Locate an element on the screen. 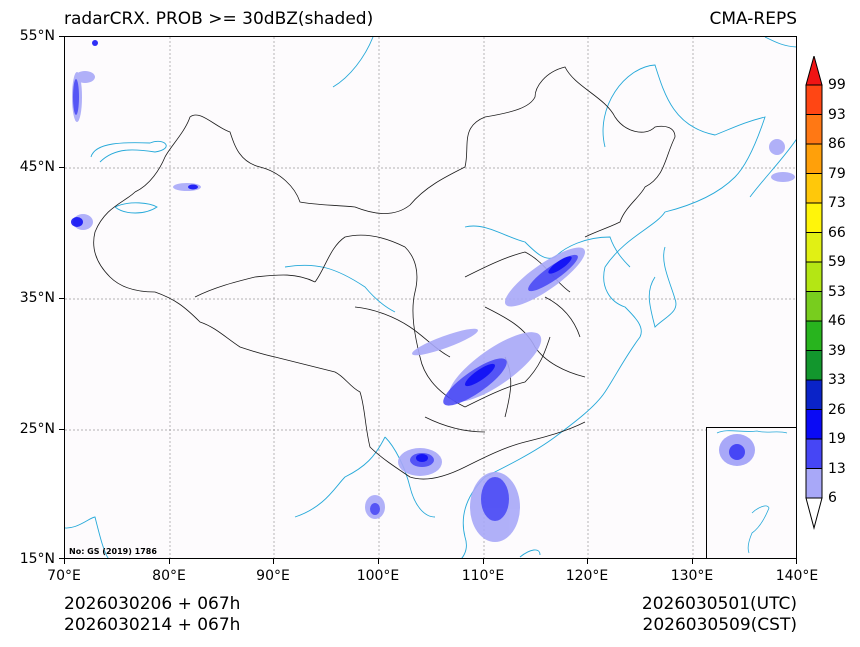 The width and height of the screenshot is (860, 647). inset-canvas is located at coordinates (752, 492).